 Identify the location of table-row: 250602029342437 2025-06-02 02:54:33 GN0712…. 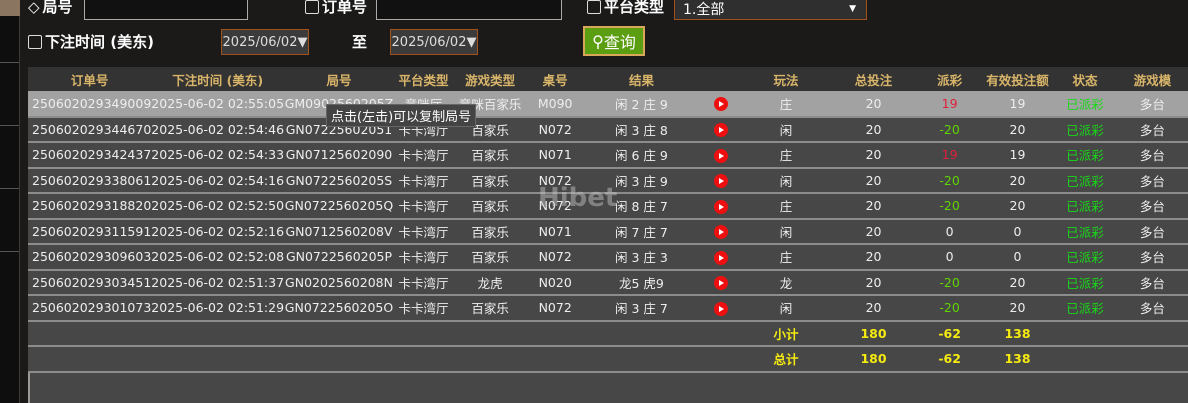
(608, 155).